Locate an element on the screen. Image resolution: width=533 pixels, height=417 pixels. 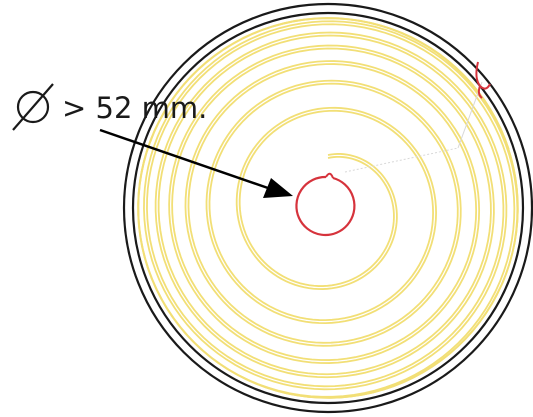
outer-end-hook is located at coordinates (483, 80).